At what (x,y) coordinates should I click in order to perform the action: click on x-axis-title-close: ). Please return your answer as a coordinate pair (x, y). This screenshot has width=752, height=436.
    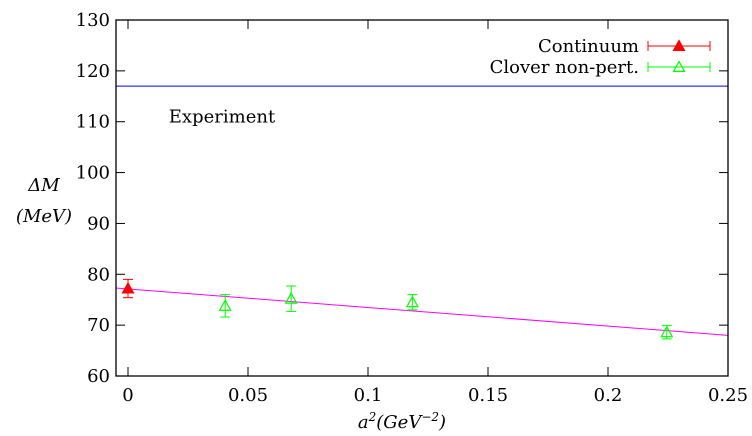
    Looking at the image, I should click on (442, 422).